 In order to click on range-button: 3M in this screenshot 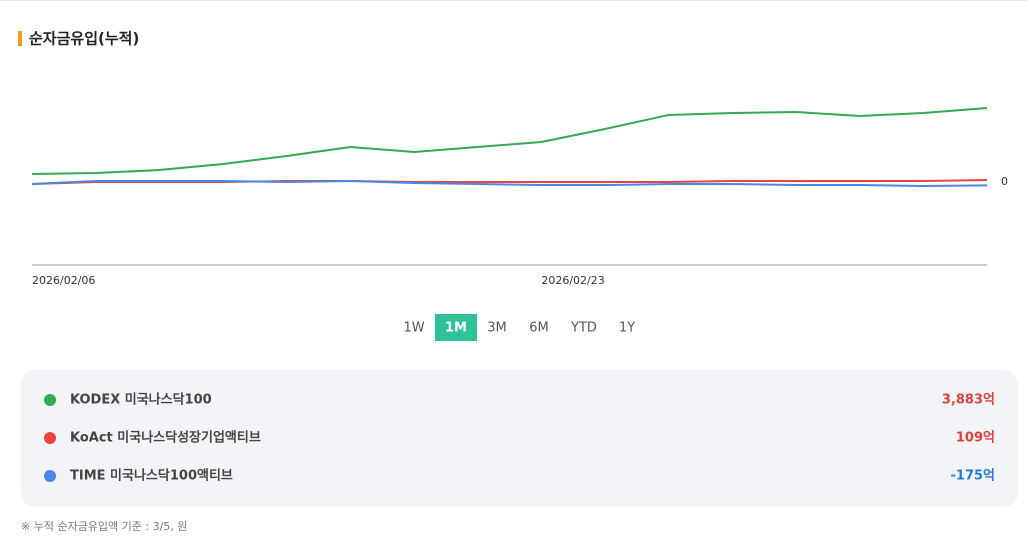, I will do `click(497, 328)`.